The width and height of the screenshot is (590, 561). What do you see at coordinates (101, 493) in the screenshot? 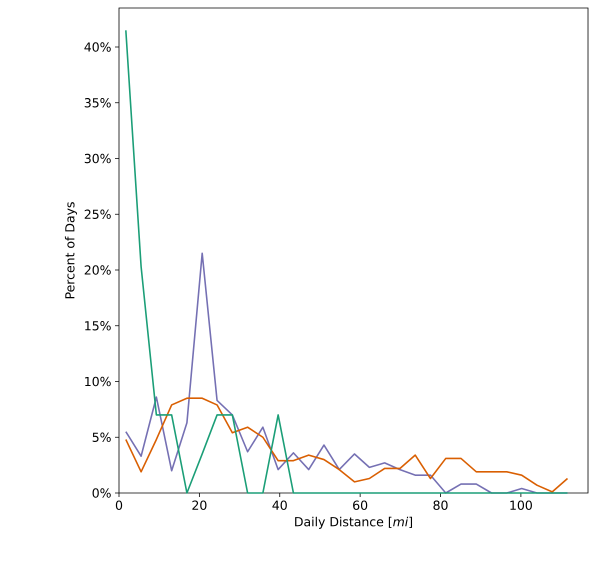
I see `y-tick-label: 0%` at bounding box center [101, 493].